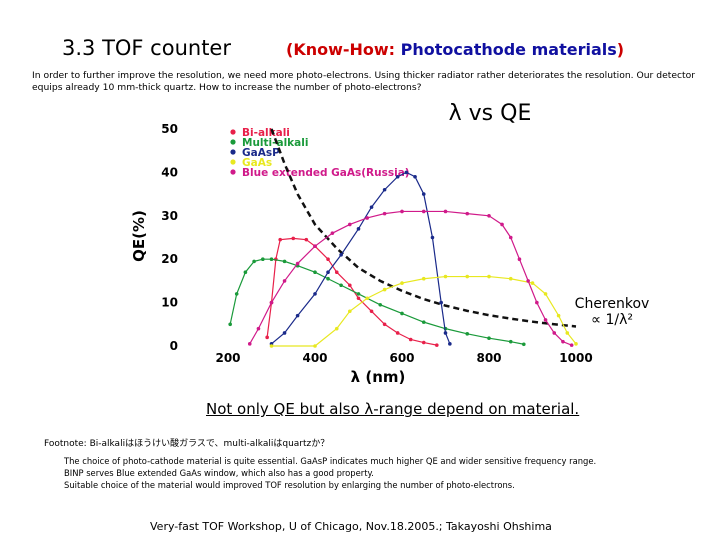  Describe the element at coordinates (174, 346) in the screenshot. I see `y-tick-label: 0` at that location.